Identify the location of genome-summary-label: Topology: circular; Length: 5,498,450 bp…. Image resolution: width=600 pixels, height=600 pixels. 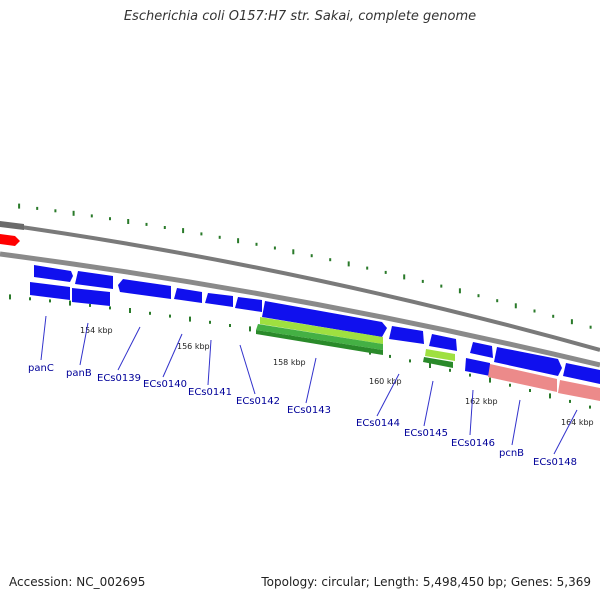
(426, 582).